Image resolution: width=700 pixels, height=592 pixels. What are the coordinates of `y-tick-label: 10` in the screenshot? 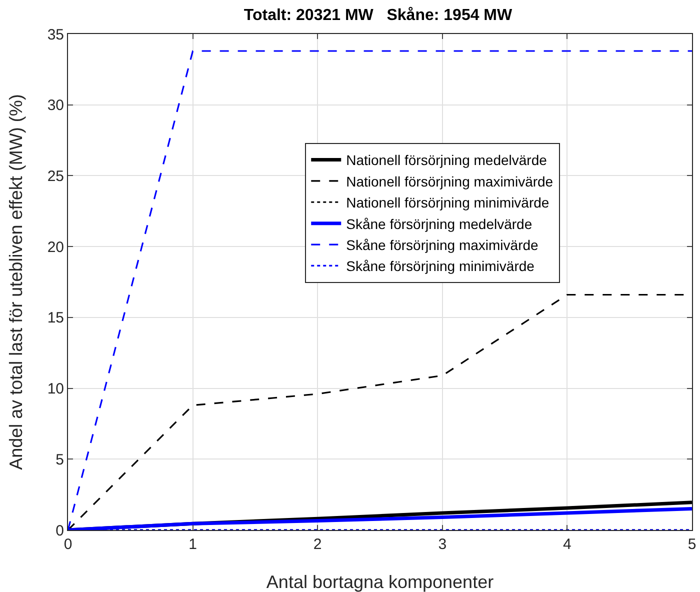 It's located at (55, 389).